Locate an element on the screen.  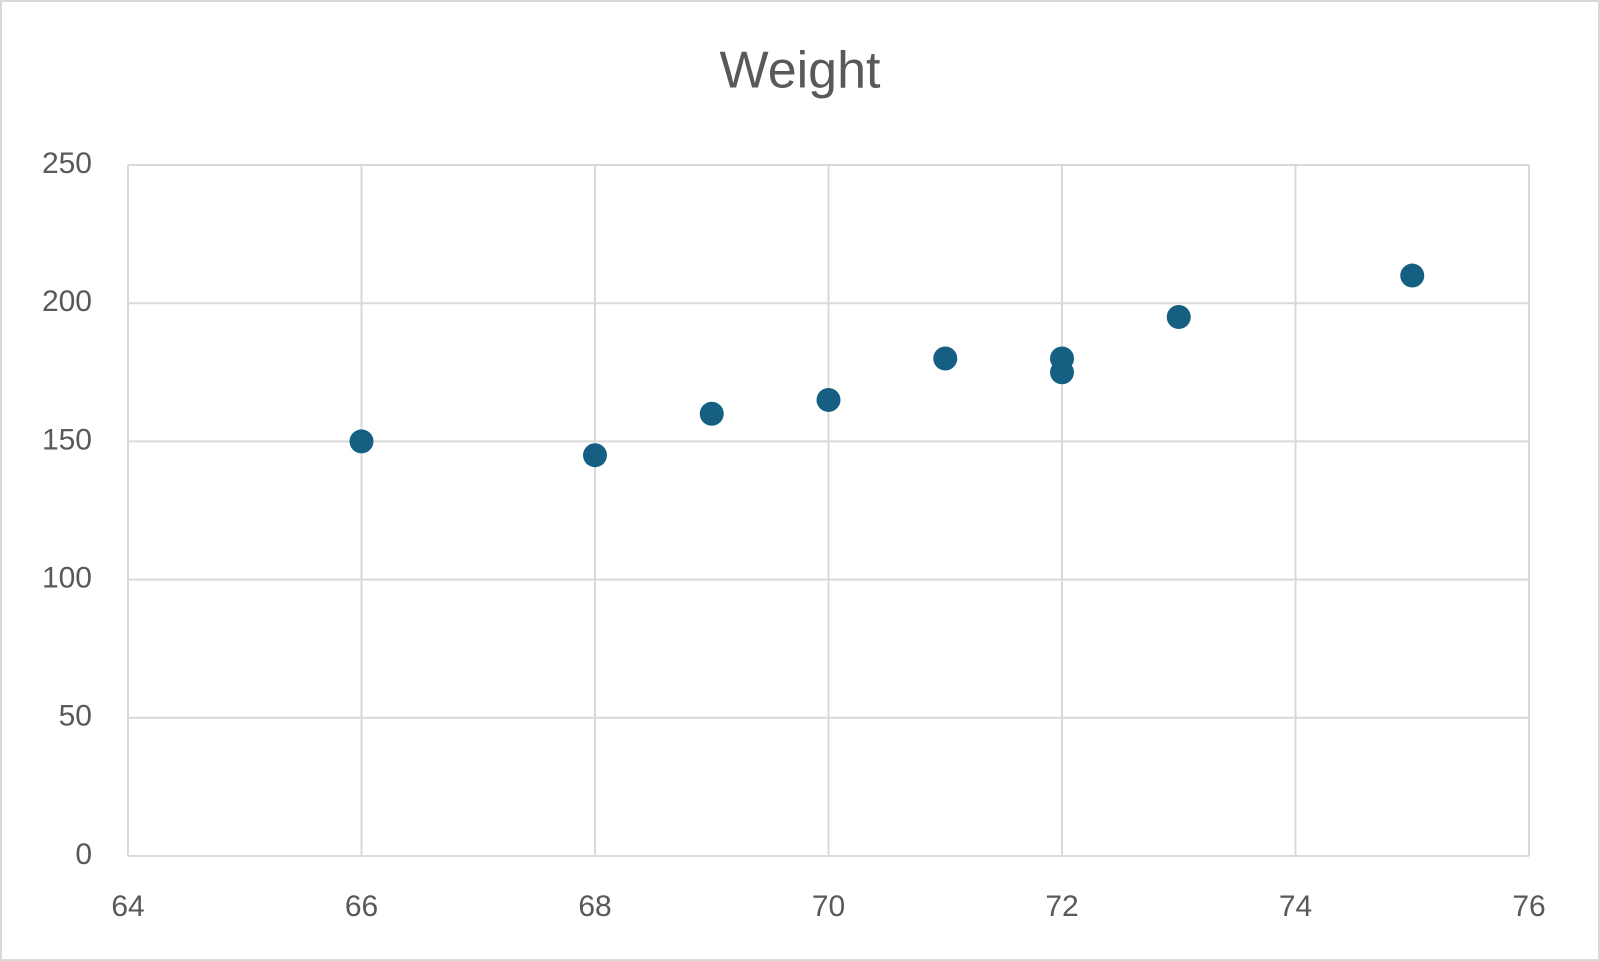
x-tick-label: 66 is located at coordinates (361, 906).